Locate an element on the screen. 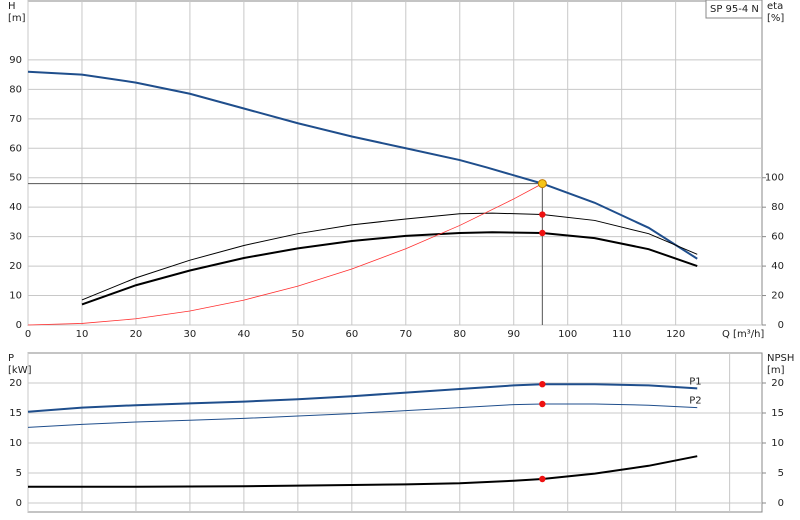  y-tick-label: 30 is located at coordinates (15, 237).